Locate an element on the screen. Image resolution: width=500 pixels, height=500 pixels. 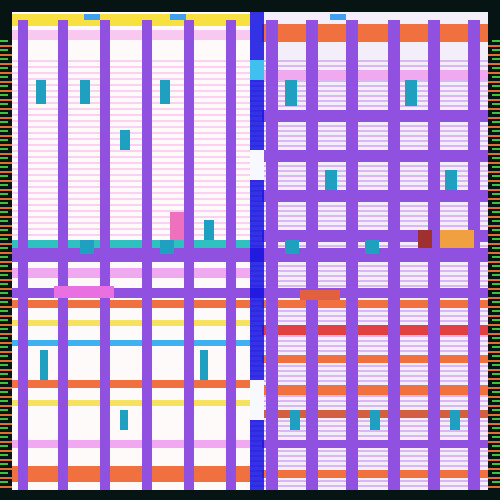
blue-column is located at coordinates (257, 251).